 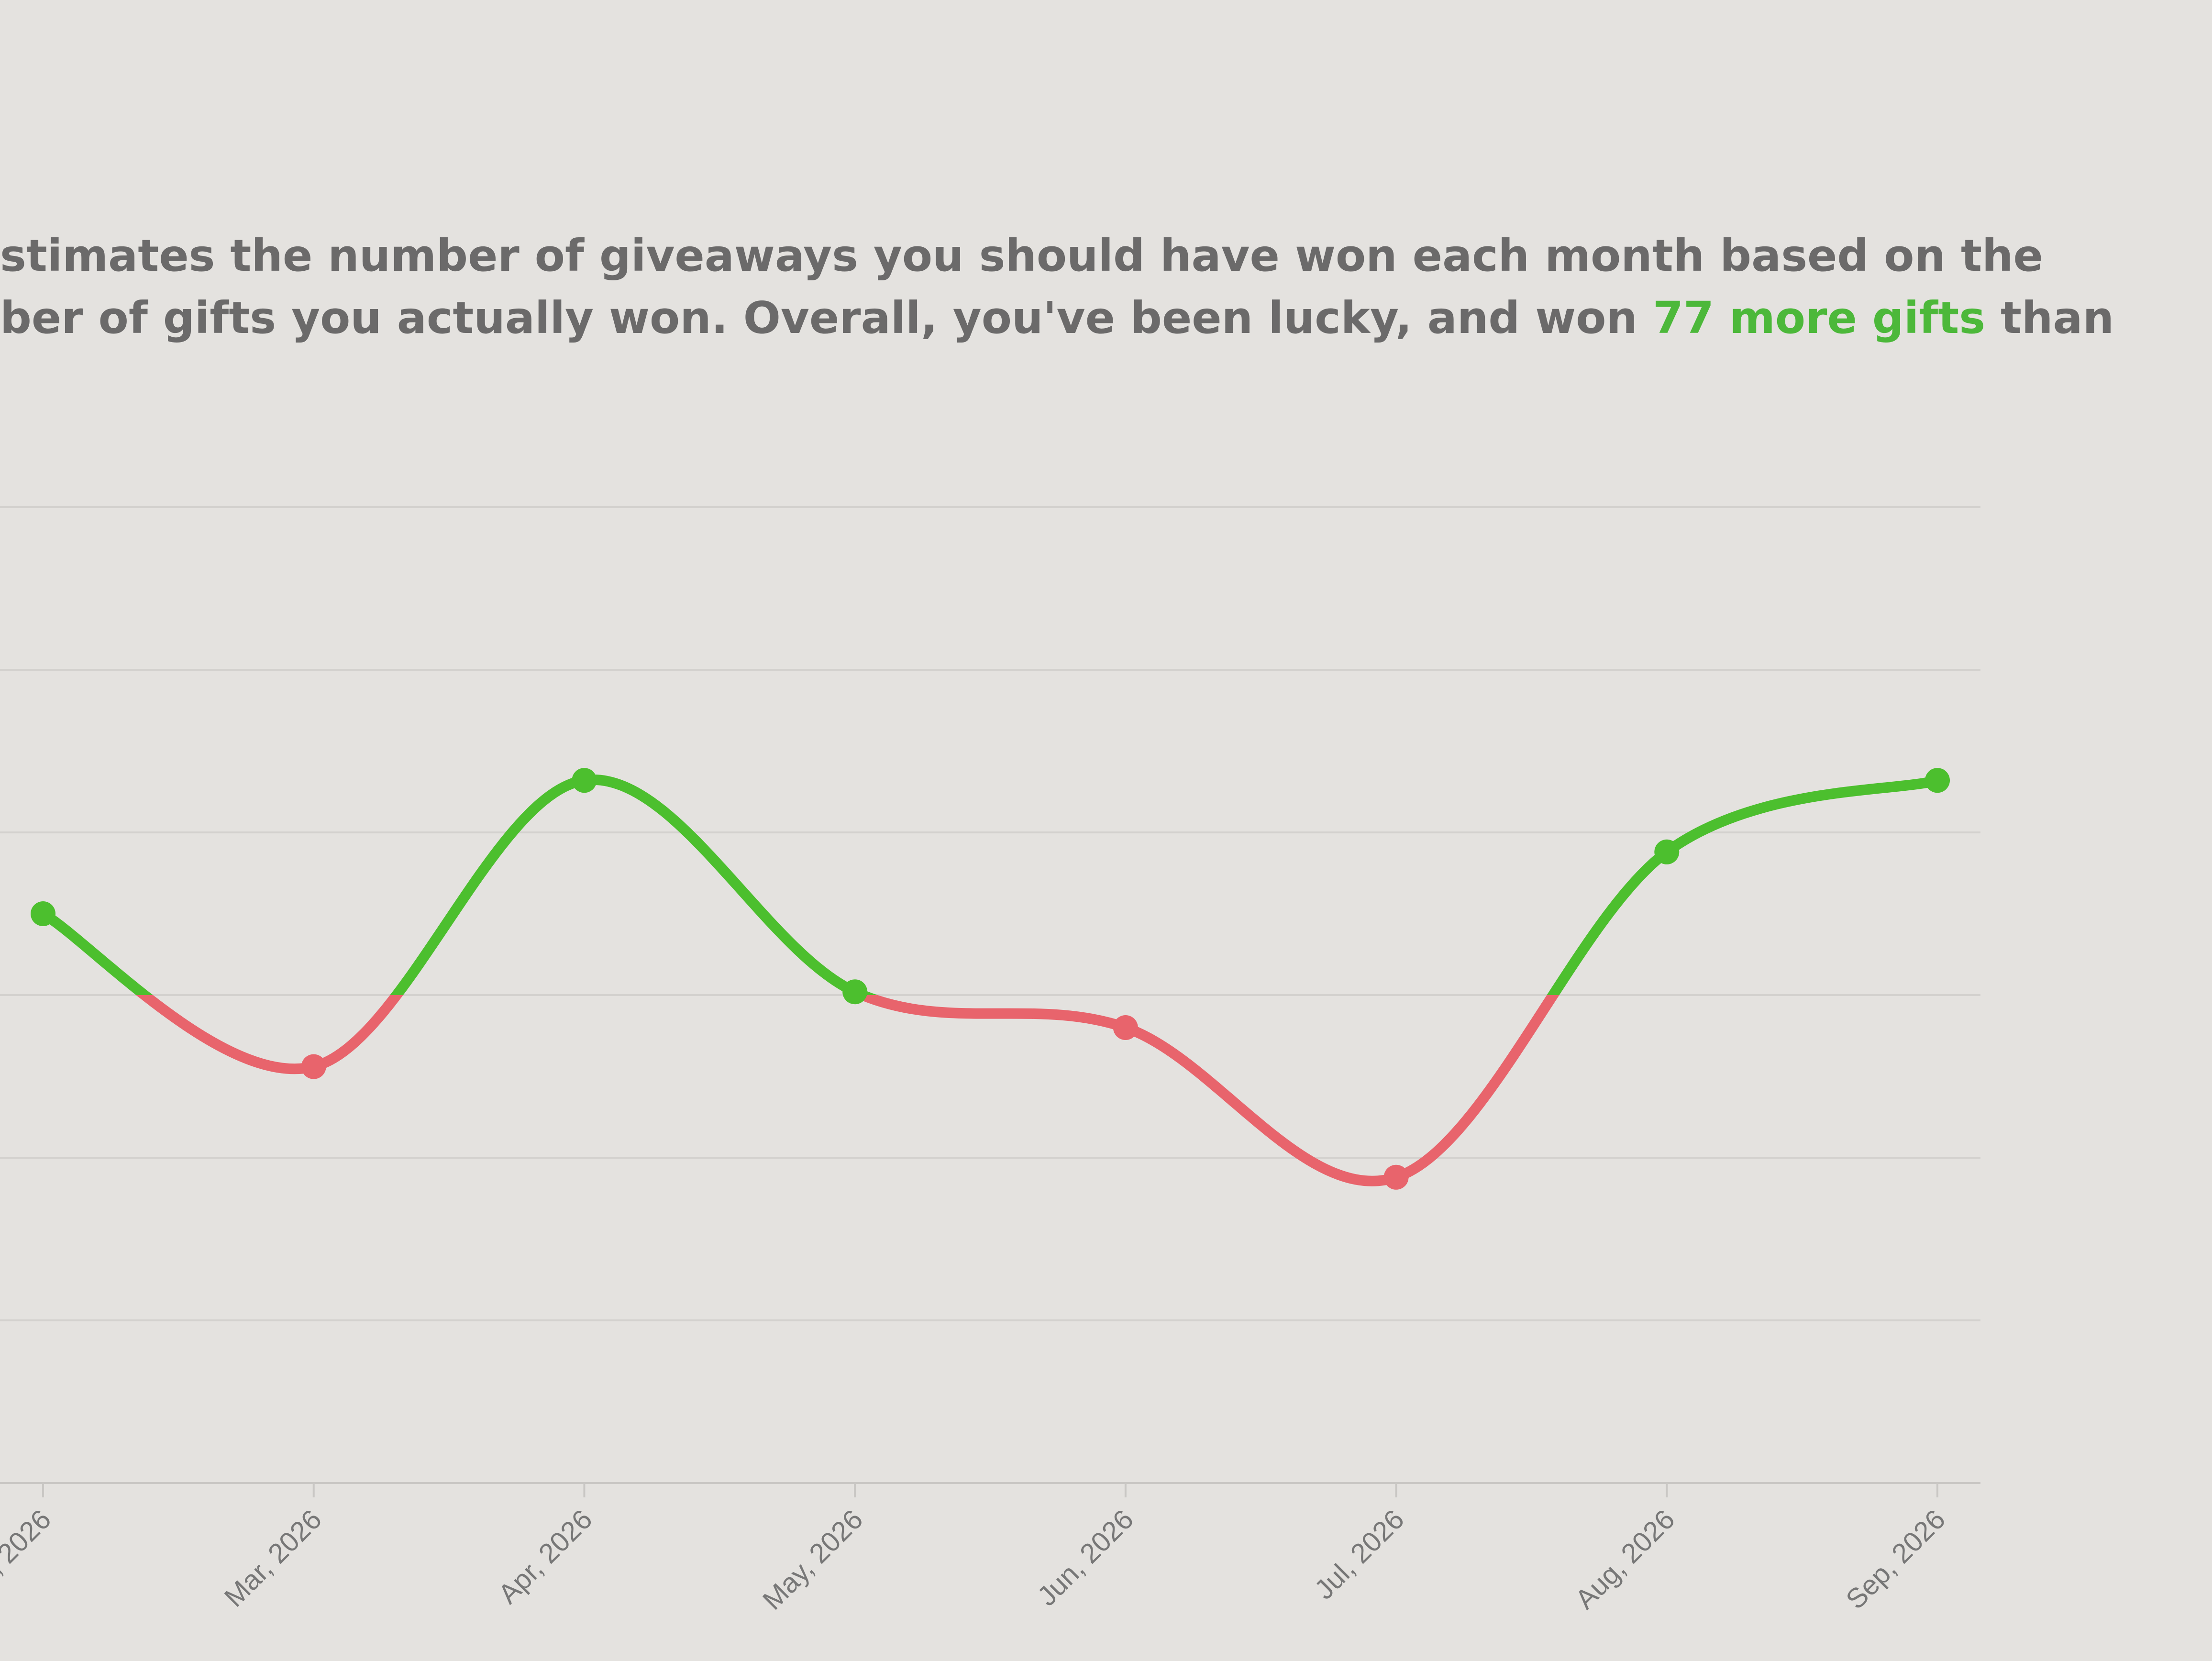 What do you see at coordinates (28, 1559) in the screenshot?
I see `x-tick-label: Feb, 2026` at bounding box center [28, 1559].